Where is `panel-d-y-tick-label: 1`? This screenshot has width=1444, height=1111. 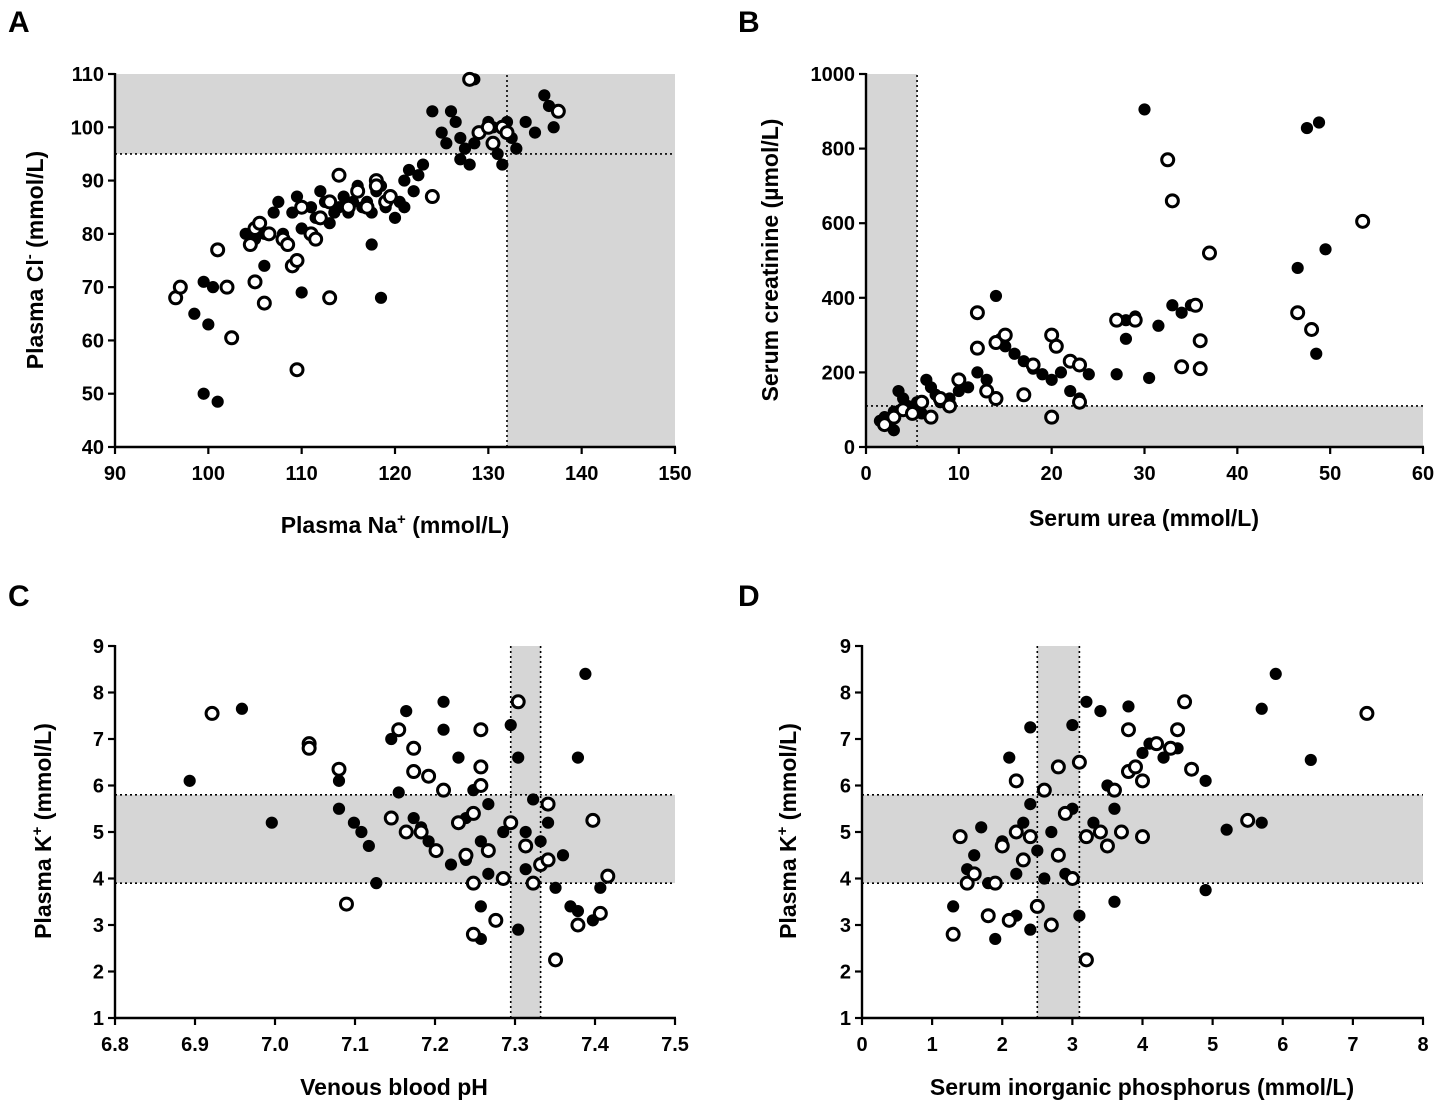 panel-d-y-tick-label: 1 is located at coordinates (845, 1019).